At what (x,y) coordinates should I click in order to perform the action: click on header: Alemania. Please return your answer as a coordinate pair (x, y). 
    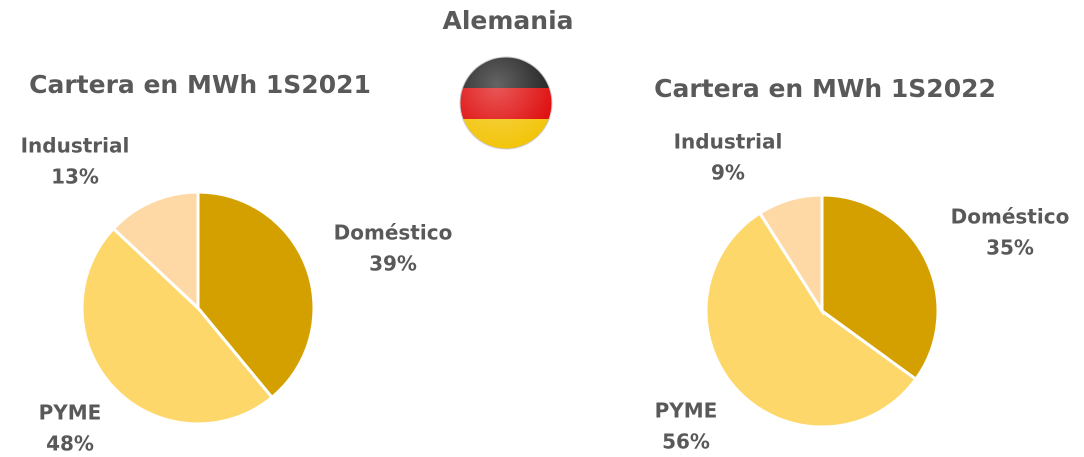
    Looking at the image, I should click on (507, 20).